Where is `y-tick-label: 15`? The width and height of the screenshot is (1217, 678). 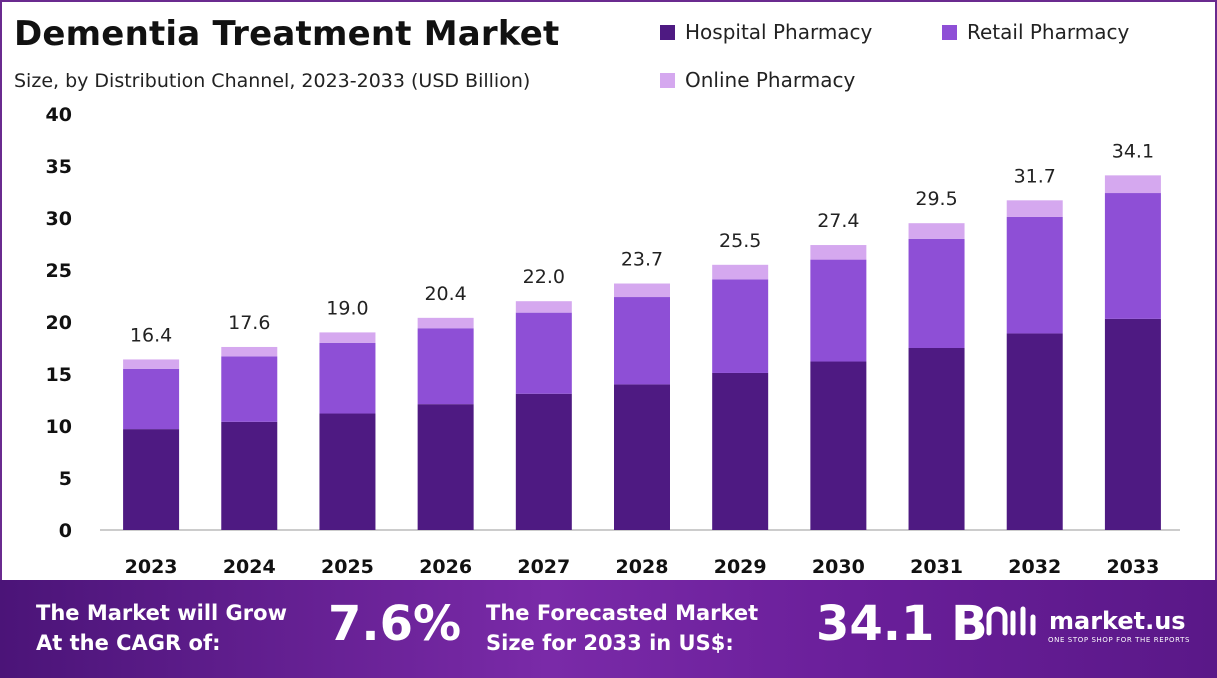
y-tick-label: 15 is located at coordinates (59, 375).